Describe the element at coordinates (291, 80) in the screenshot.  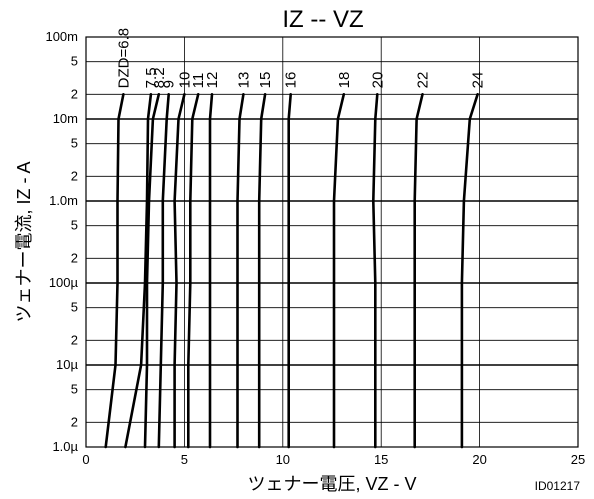
I see `series-label: 16` at that location.